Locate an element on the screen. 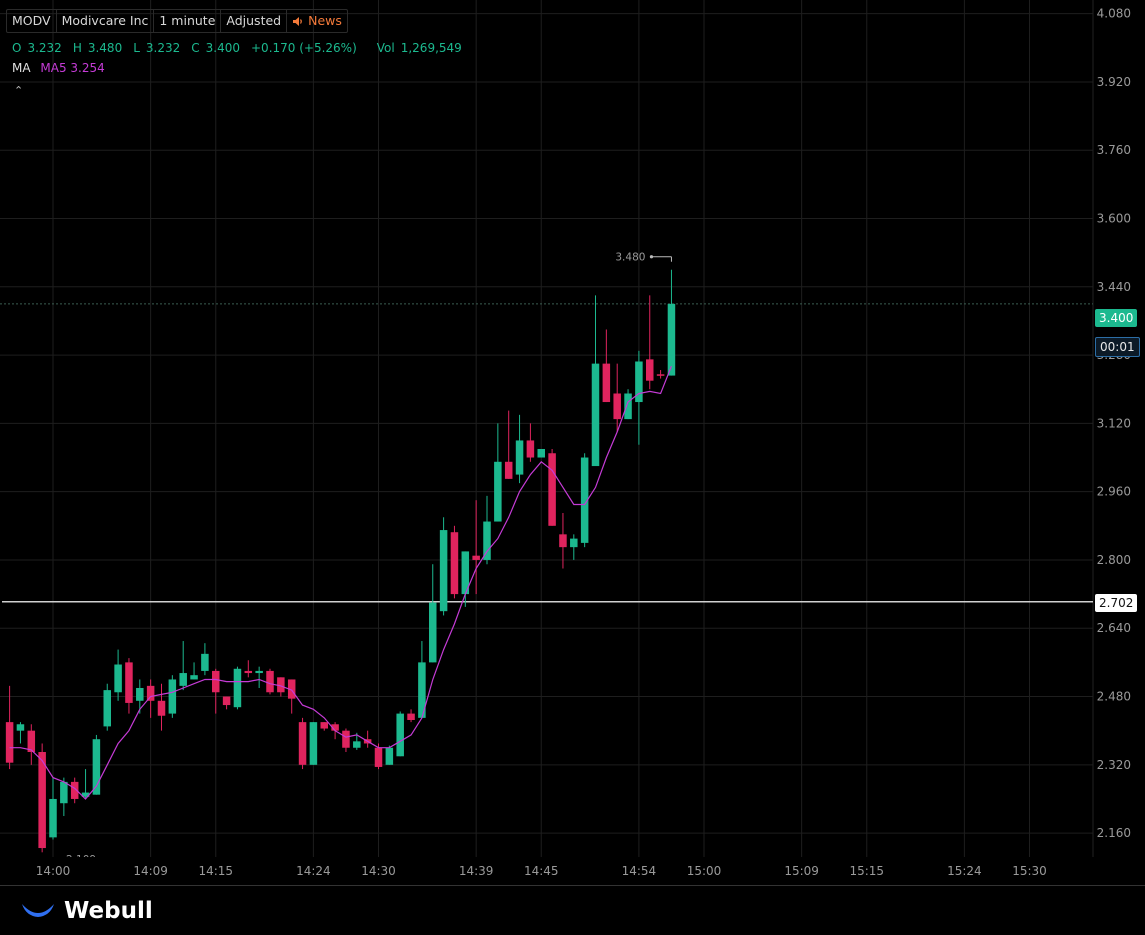  chevron-up-icon: ⌃ is located at coordinates (19, 90).